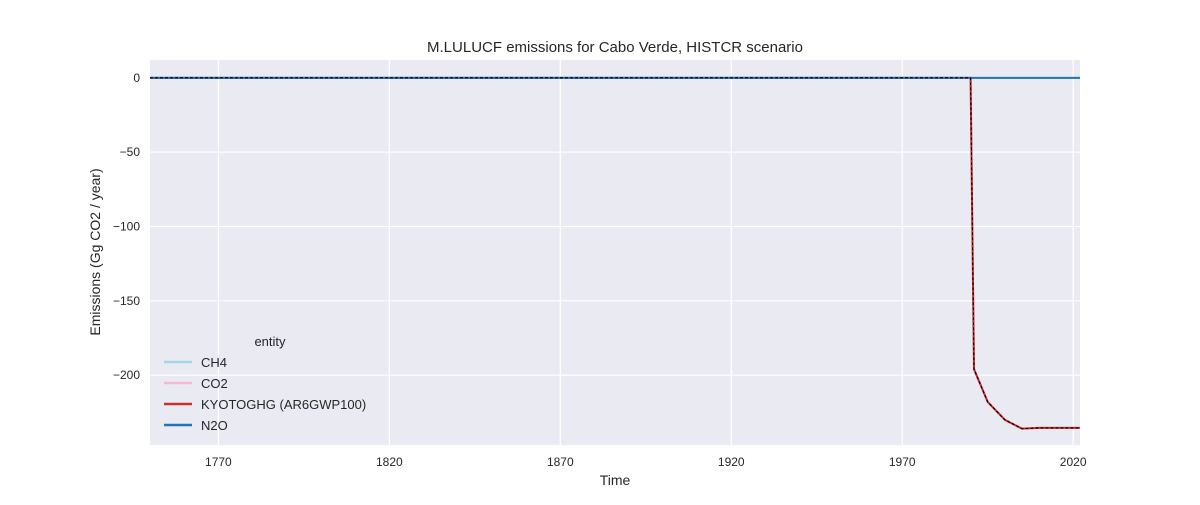 Image resolution: width=1200 pixels, height=505 pixels. What do you see at coordinates (265, 394) in the screenshot?
I see `legend-items: CH4 CO2 KYOTOGHG (AR6GWP100) N2O` at bounding box center [265, 394].